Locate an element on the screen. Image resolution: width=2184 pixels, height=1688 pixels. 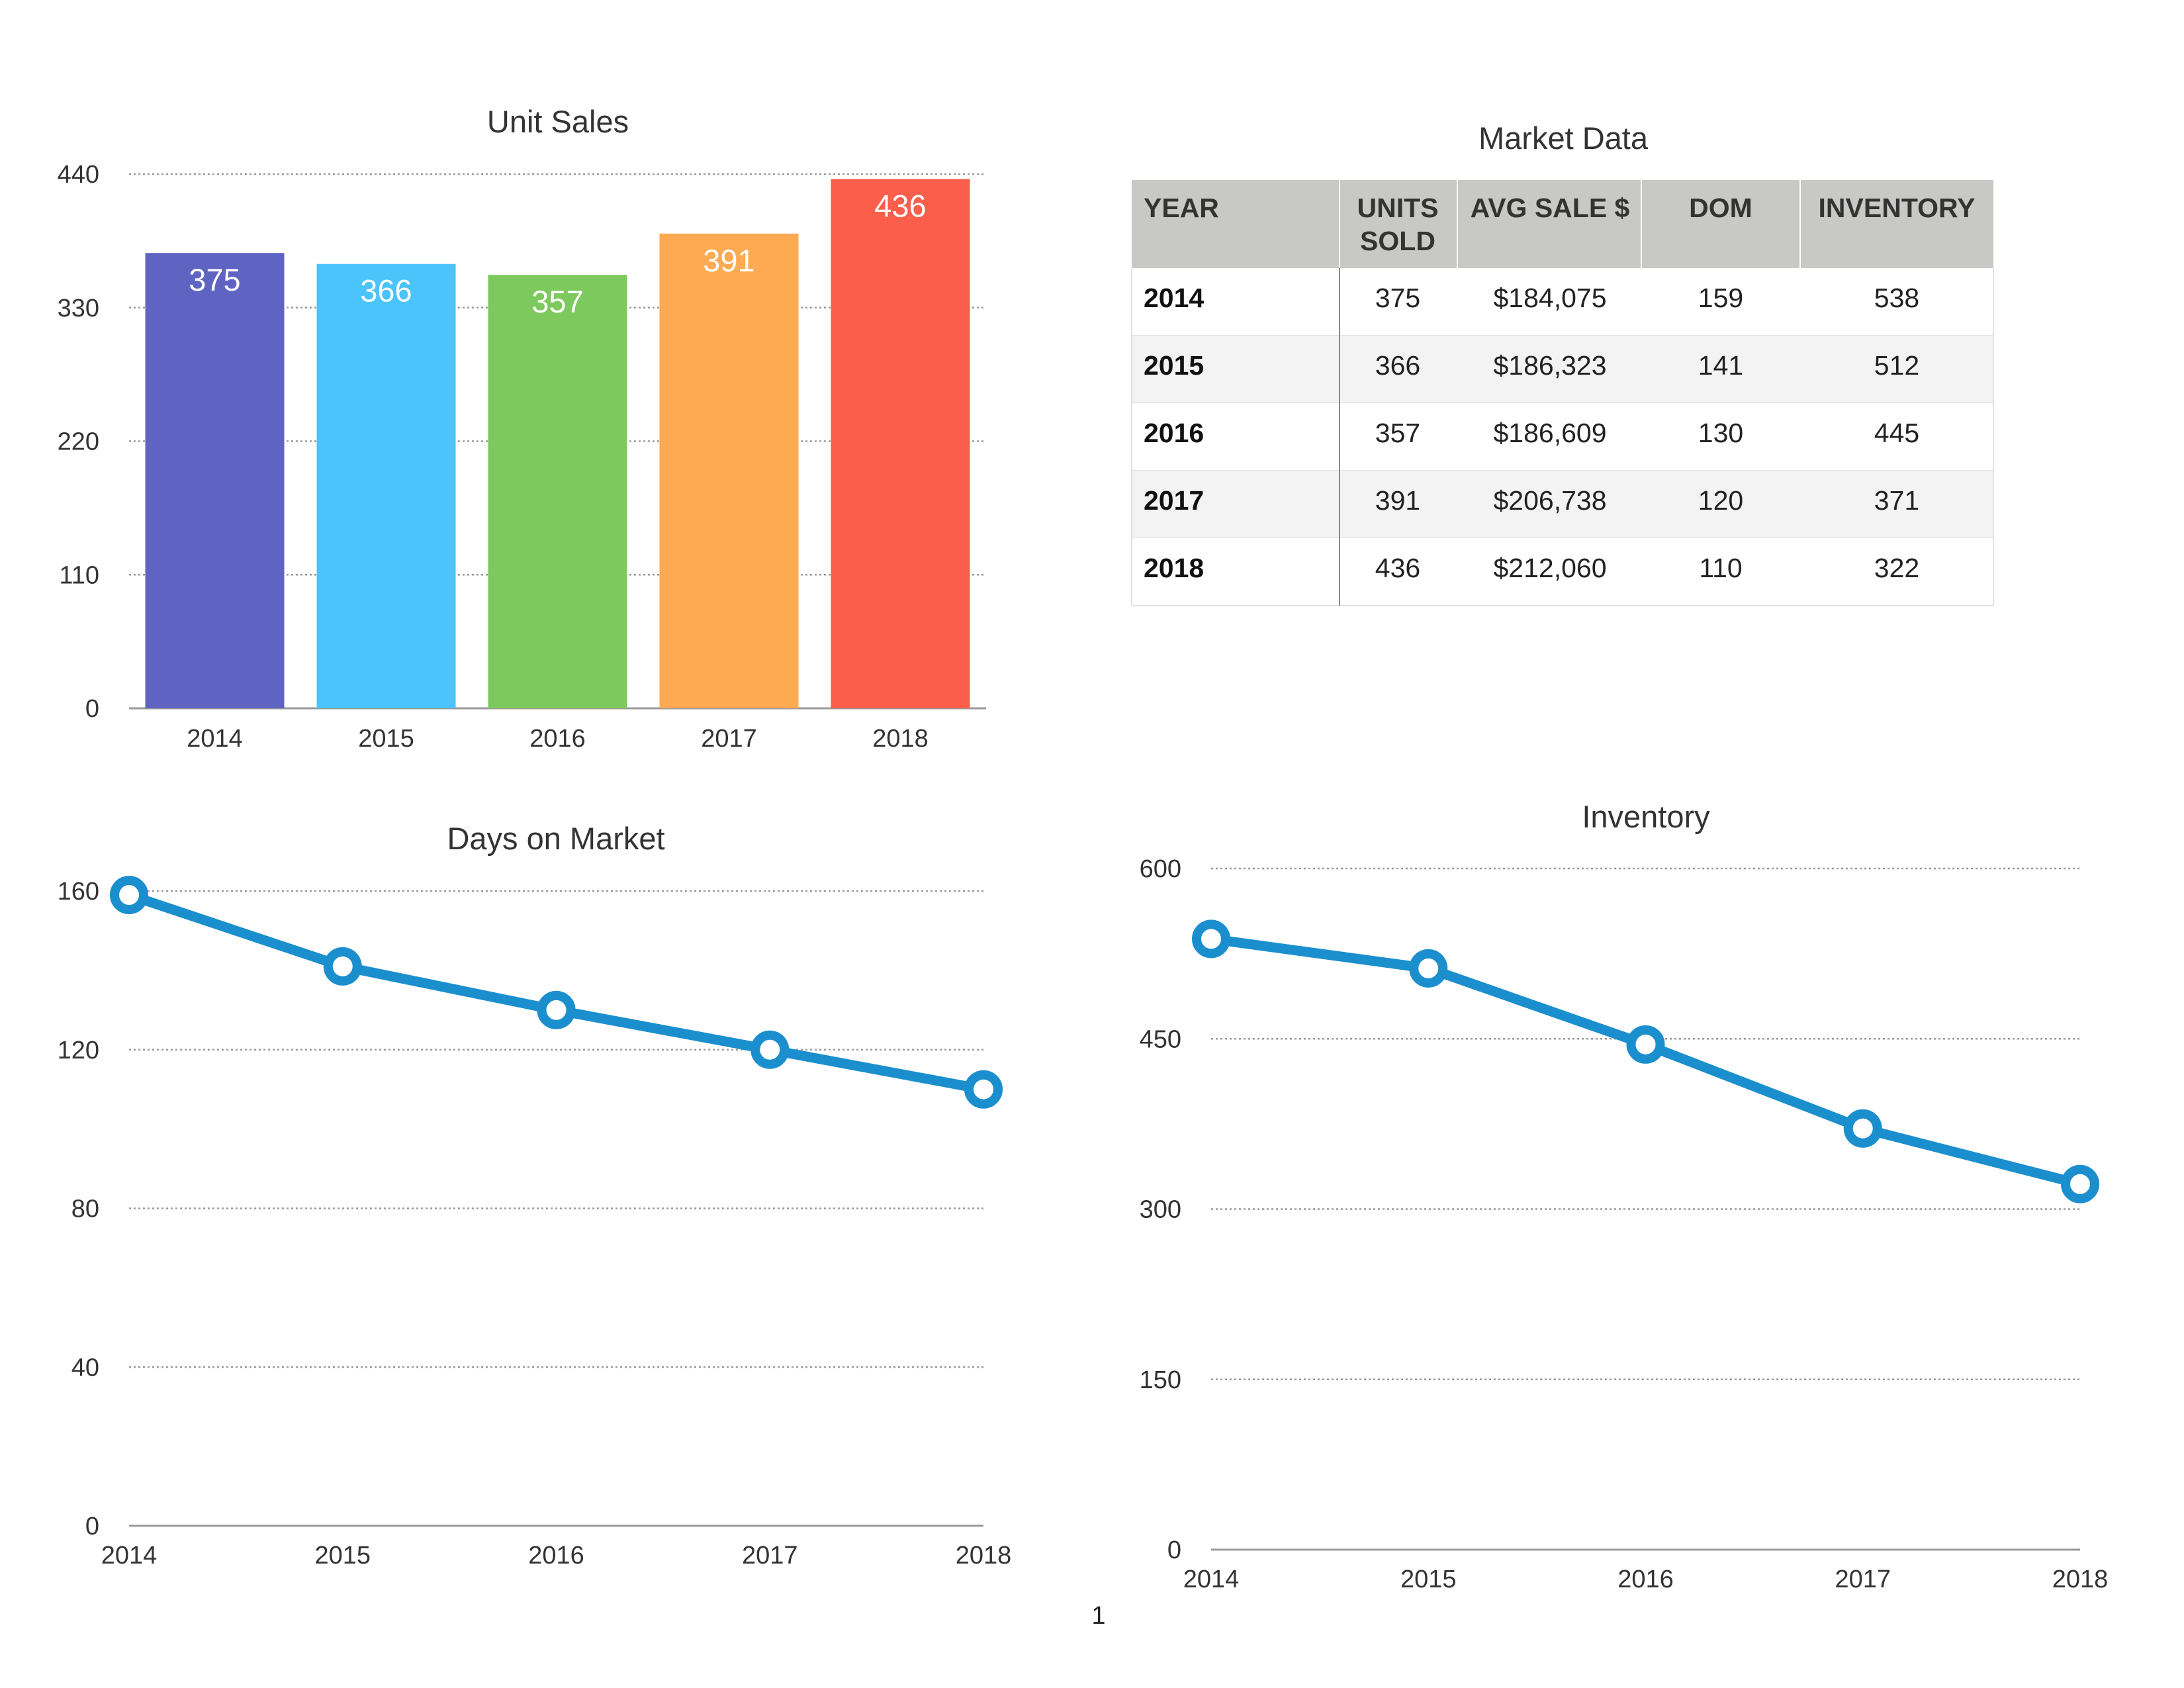
col-header-year: YEAR is located at coordinates (1181, 208).